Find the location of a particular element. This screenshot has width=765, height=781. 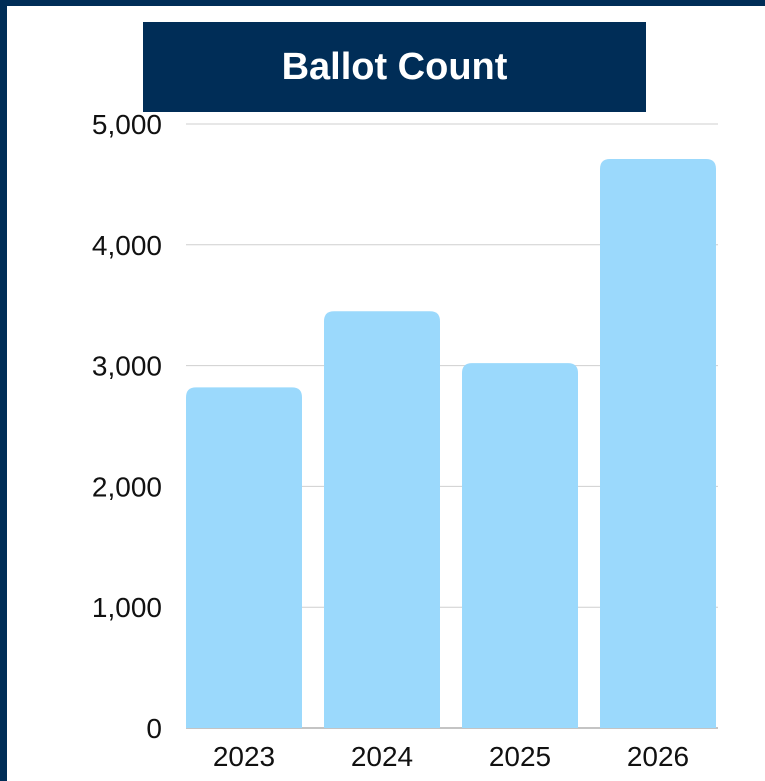

bar-2023 is located at coordinates (244, 557).